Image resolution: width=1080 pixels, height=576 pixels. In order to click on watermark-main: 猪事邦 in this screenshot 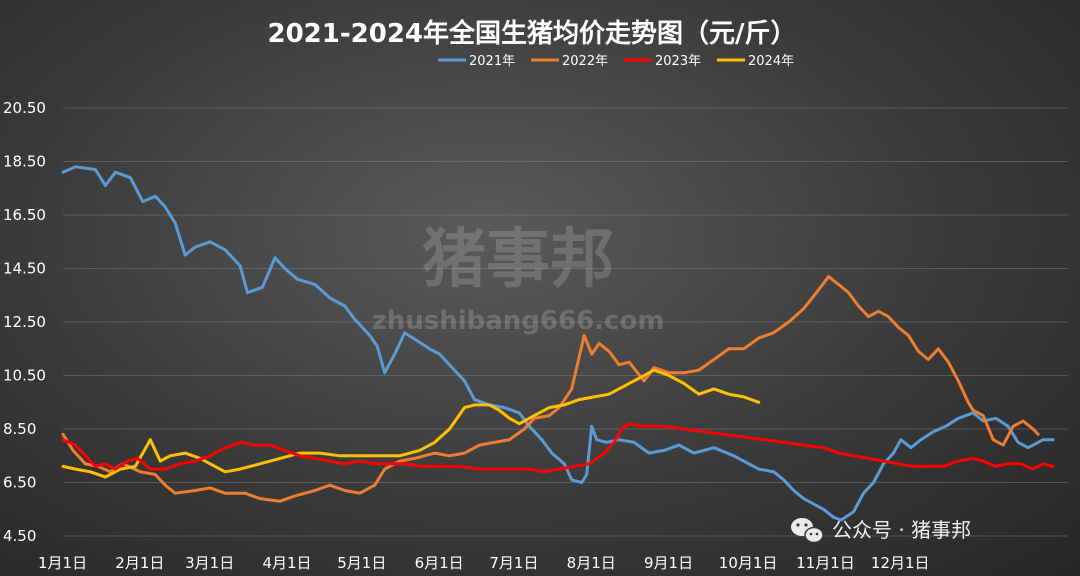, I will do `click(518, 260)`.